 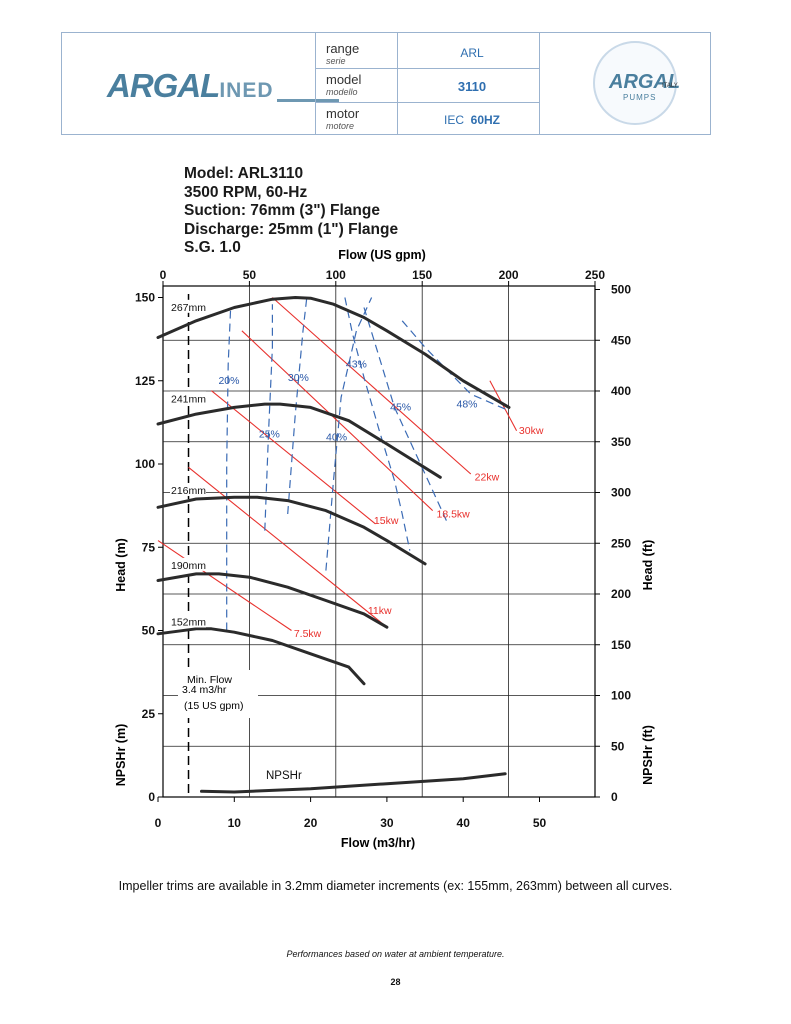 What do you see at coordinates (224, 585) in the screenshot?
I see `power-curve-7.5kw` at bounding box center [224, 585].